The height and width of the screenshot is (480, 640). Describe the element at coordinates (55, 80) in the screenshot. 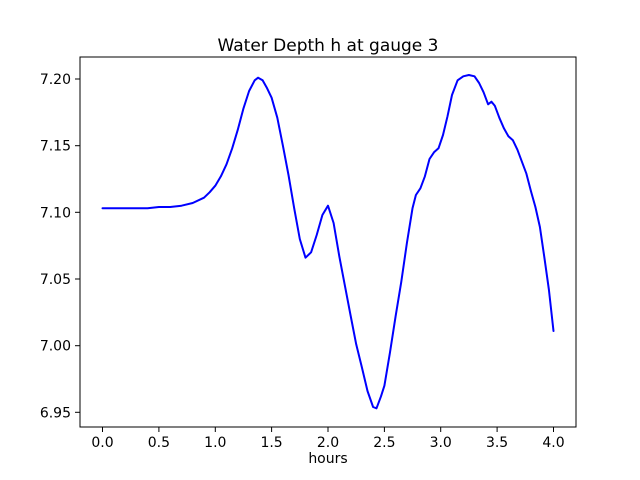

I see `y-tick-label: 7.20` at that location.